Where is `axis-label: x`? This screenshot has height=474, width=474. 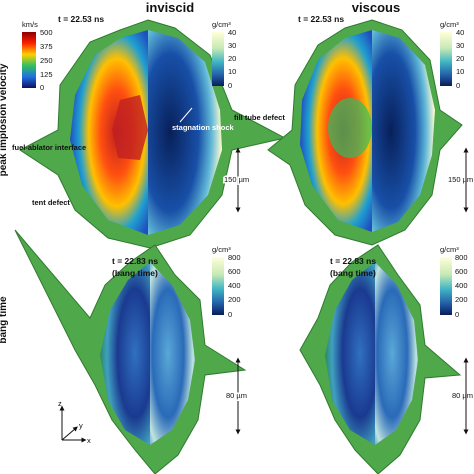
axis-label: x is located at coordinates (89, 440).